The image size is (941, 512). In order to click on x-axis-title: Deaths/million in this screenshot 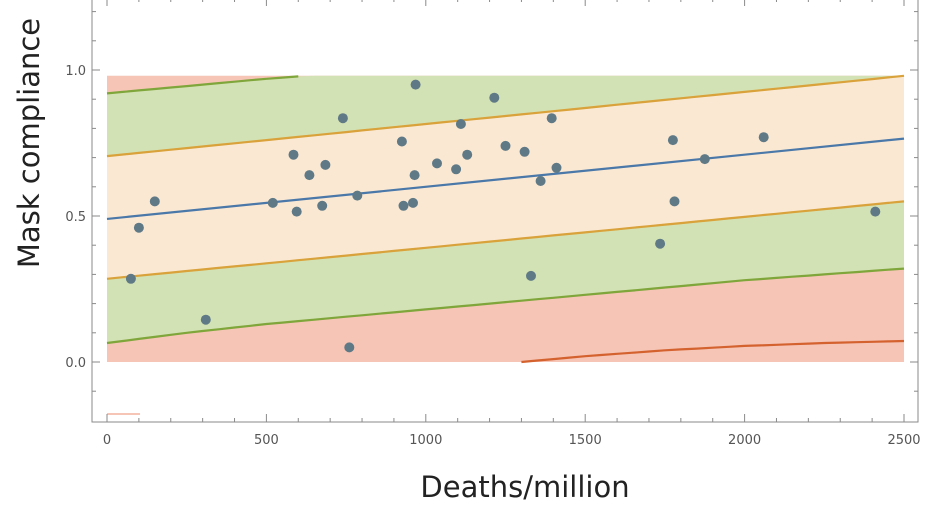, I will do `click(524, 487)`.